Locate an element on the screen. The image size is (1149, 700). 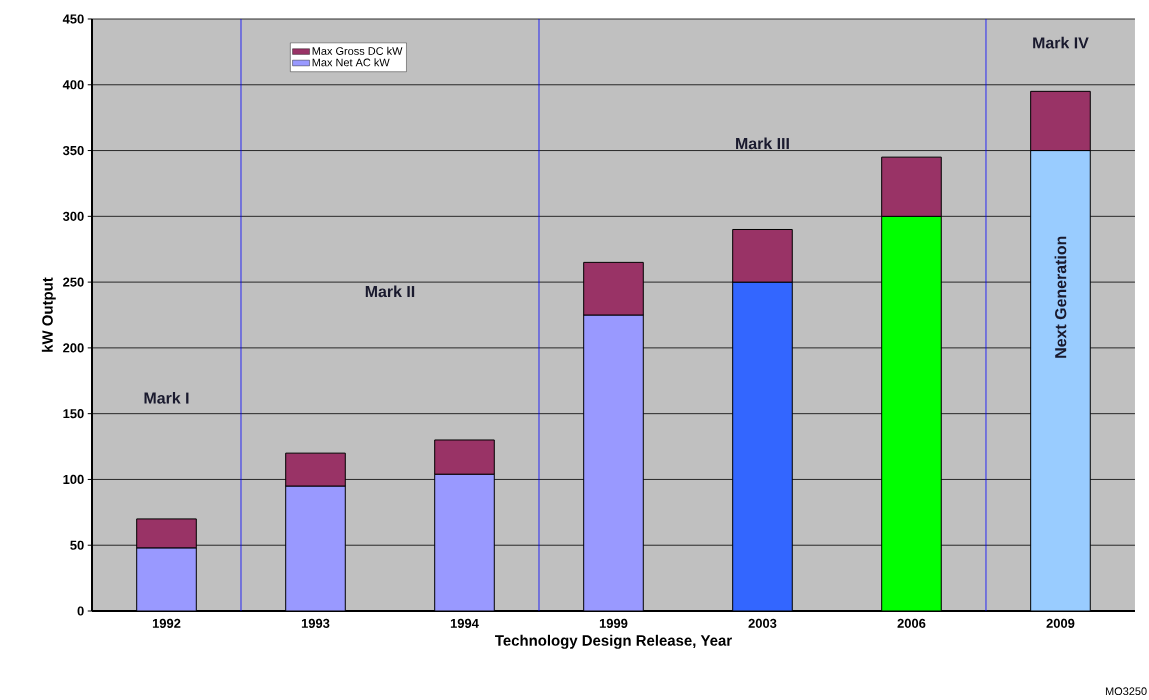
y-tick-label: 400 is located at coordinates (73, 85).